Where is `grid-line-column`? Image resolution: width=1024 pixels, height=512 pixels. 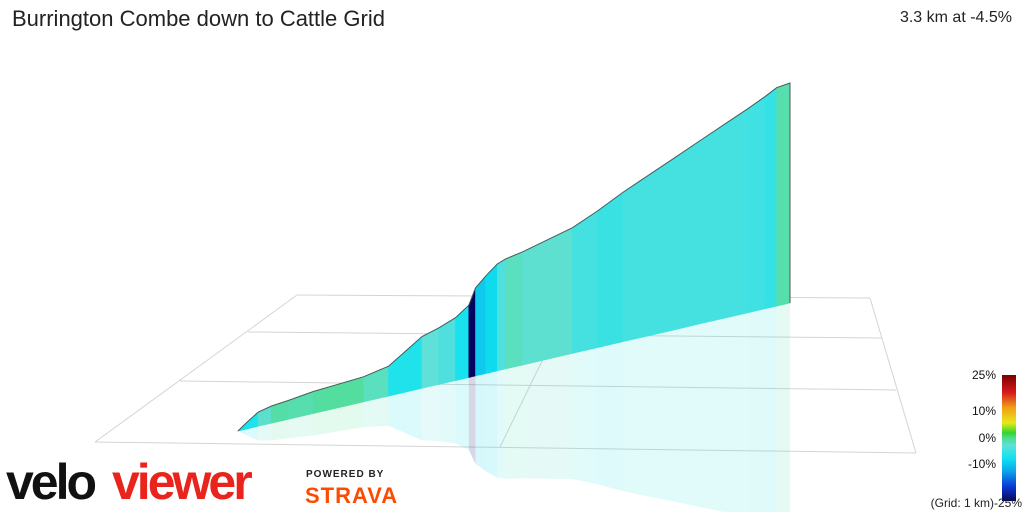 grid-line-column is located at coordinates (522, 401).